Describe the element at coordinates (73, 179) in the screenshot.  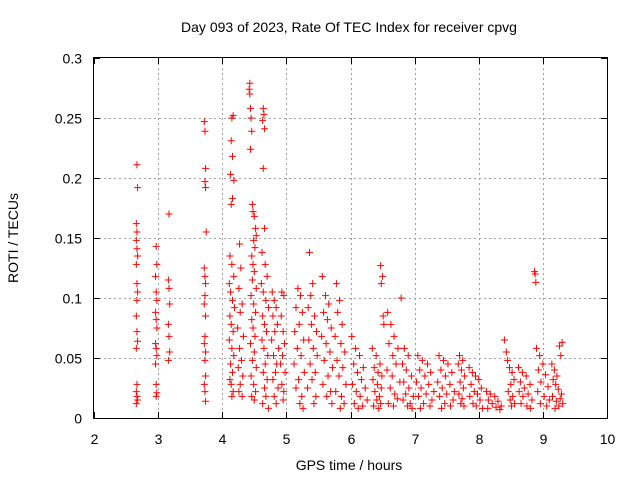
I see `y-tick-label: 0.2` at that location.